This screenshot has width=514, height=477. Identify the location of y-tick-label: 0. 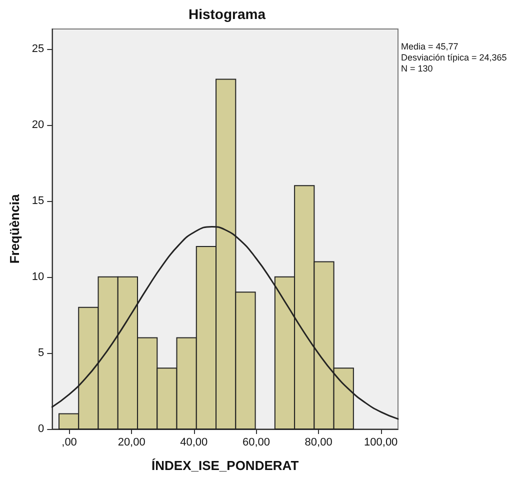
(41, 429).